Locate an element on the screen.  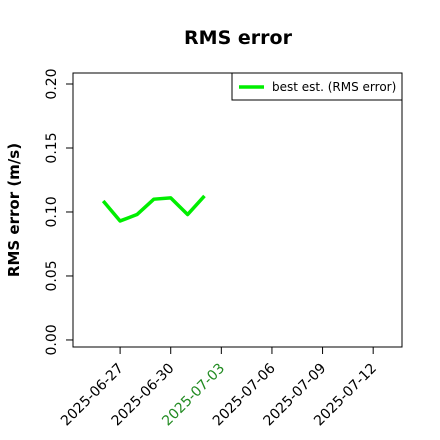
chart-title: RMS error is located at coordinates (238, 38).